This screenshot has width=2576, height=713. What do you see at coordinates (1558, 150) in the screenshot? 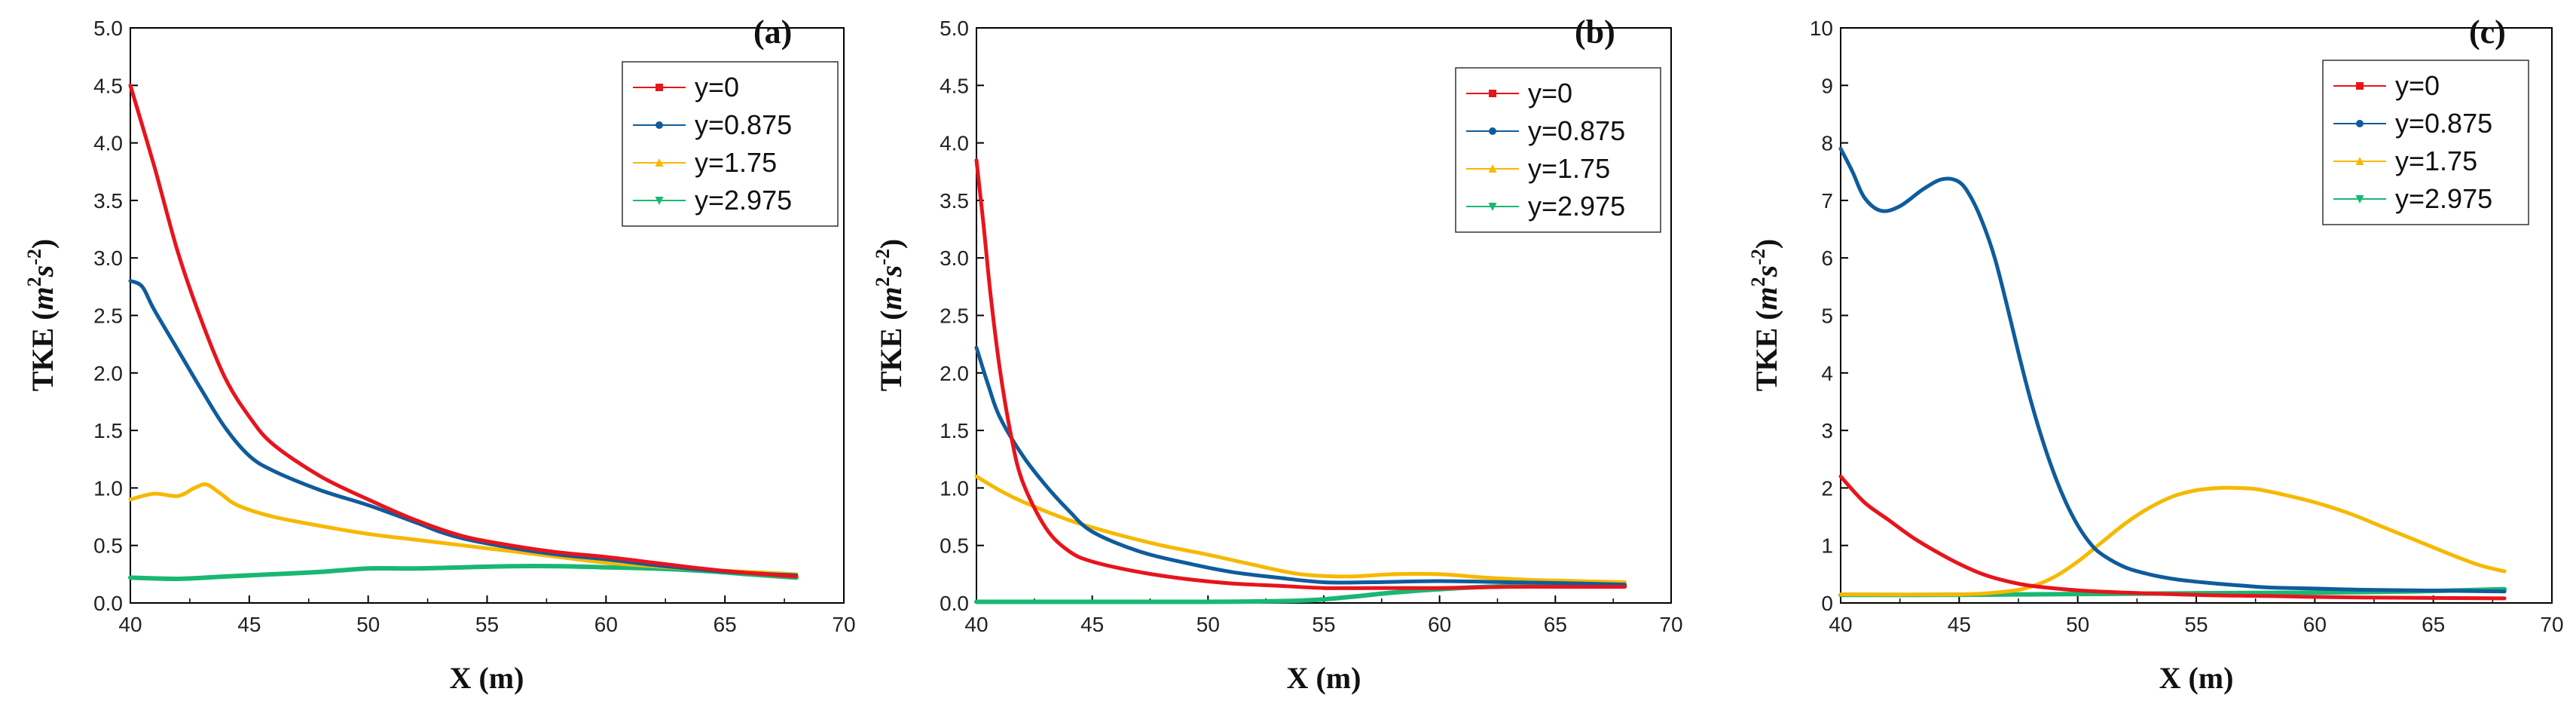
I see `legend: y=0 y=0.875 y=1.75 y=2.975` at bounding box center [1558, 150].